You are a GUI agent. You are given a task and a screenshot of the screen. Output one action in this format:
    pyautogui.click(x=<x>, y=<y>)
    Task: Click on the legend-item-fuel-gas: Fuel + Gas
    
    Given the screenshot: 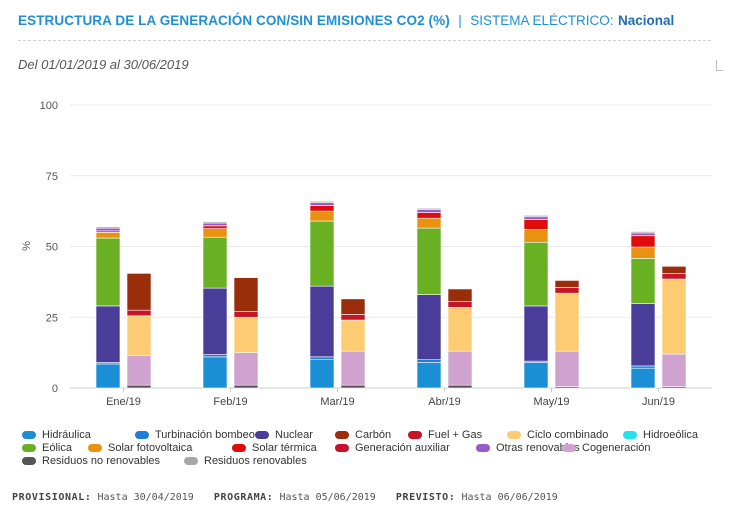 What is the action you would take?
    pyautogui.click(x=445, y=434)
    